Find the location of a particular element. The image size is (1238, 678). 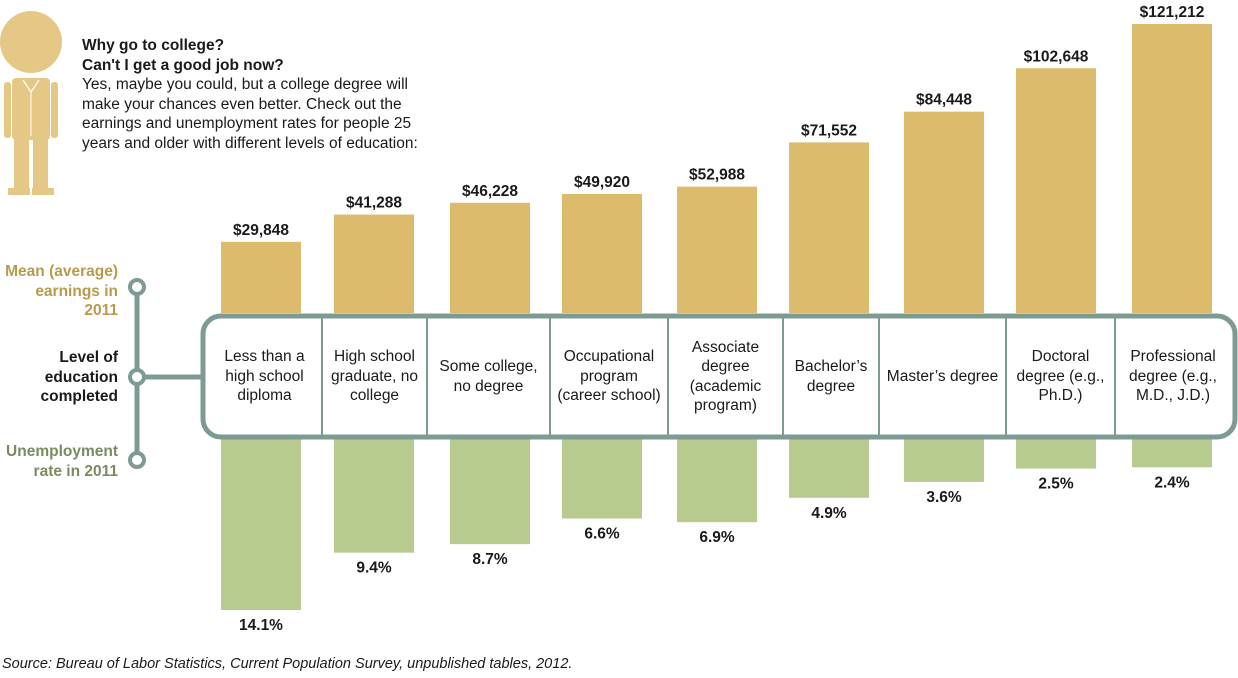

earnings-value-label: $29,848 is located at coordinates (261, 230).